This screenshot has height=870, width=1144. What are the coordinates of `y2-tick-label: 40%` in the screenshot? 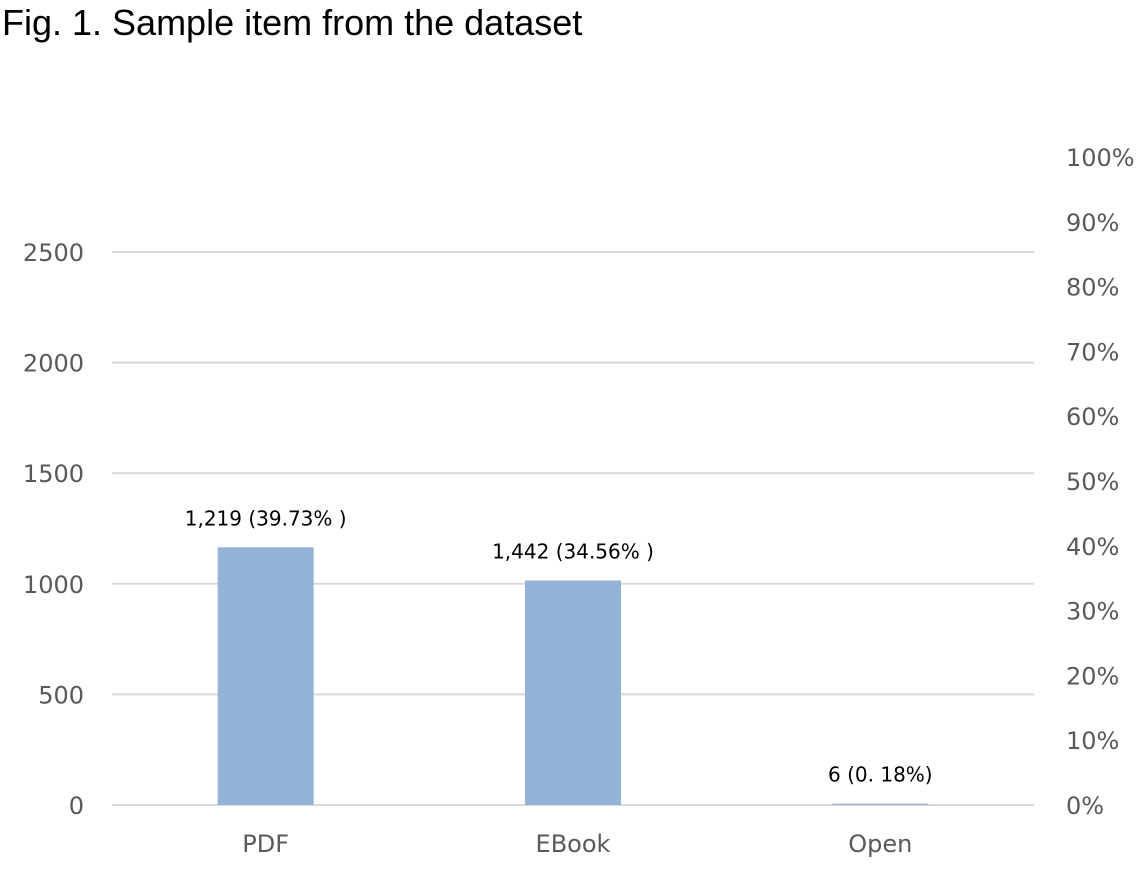 It's located at (1092, 547).